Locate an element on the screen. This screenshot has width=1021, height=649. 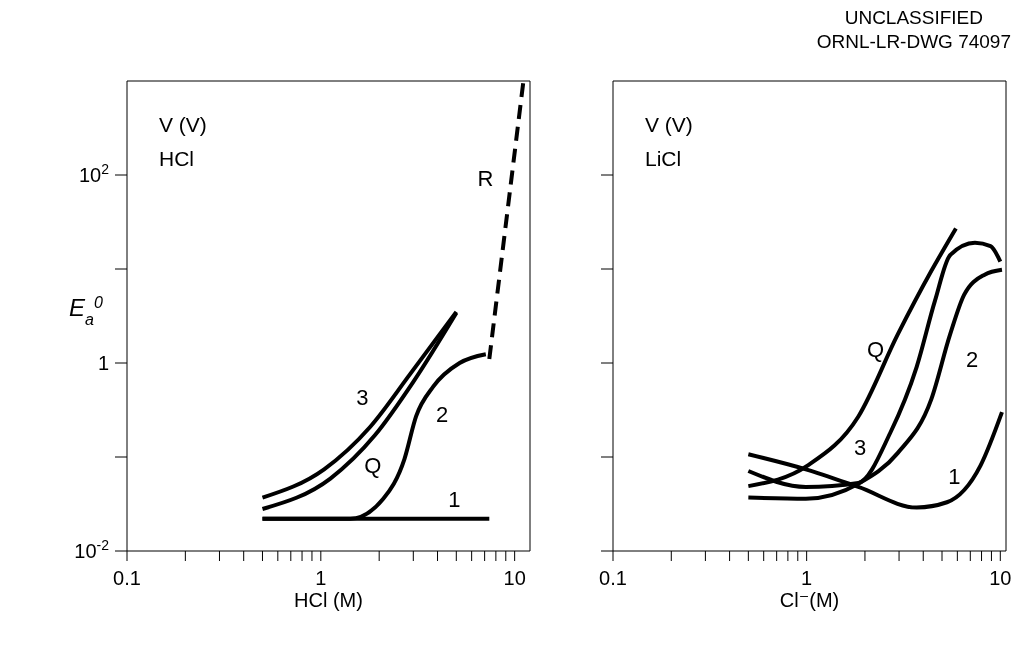
x-axis-title: HCl (M) is located at coordinates (328, 600).